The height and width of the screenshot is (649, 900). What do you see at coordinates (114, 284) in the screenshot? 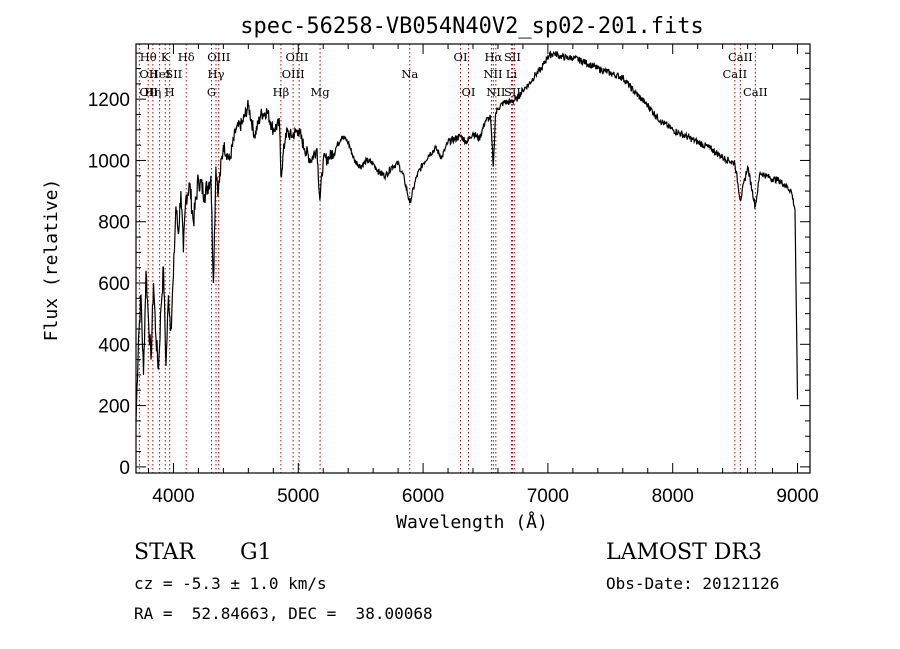
I see `y-tick-label: 600` at bounding box center [114, 284].